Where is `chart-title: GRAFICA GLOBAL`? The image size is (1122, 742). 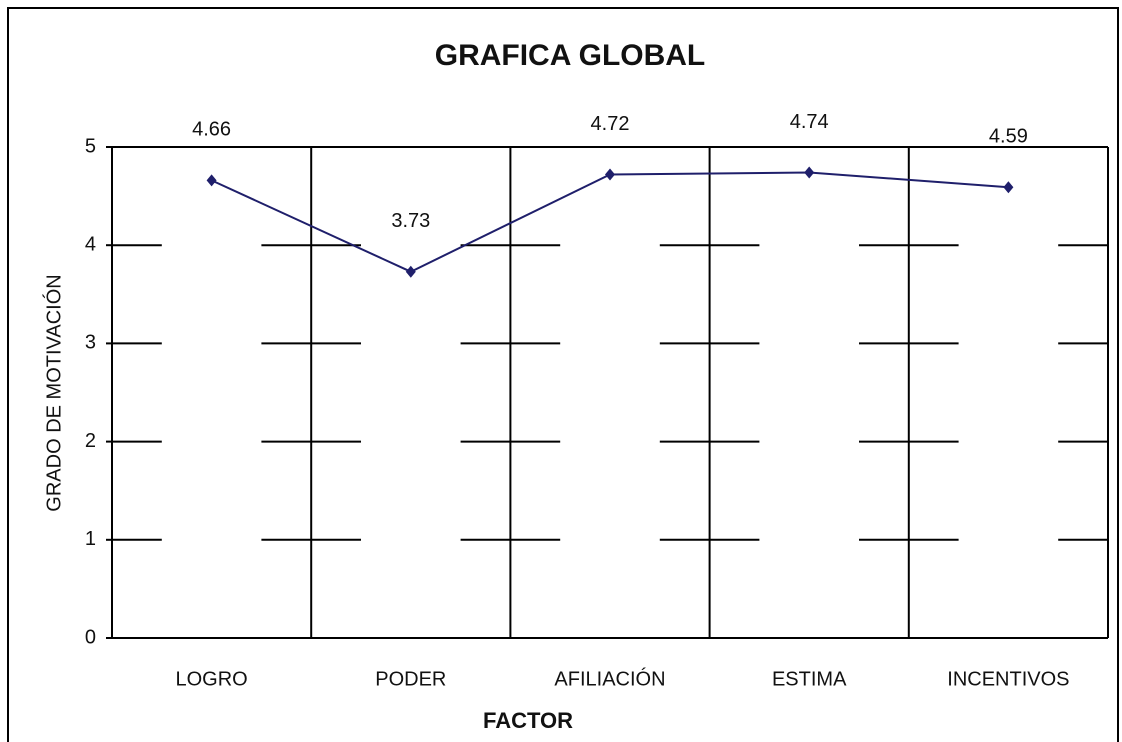 chart-title: GRAFICA GLOBAL is located at coordinates (570, 55).